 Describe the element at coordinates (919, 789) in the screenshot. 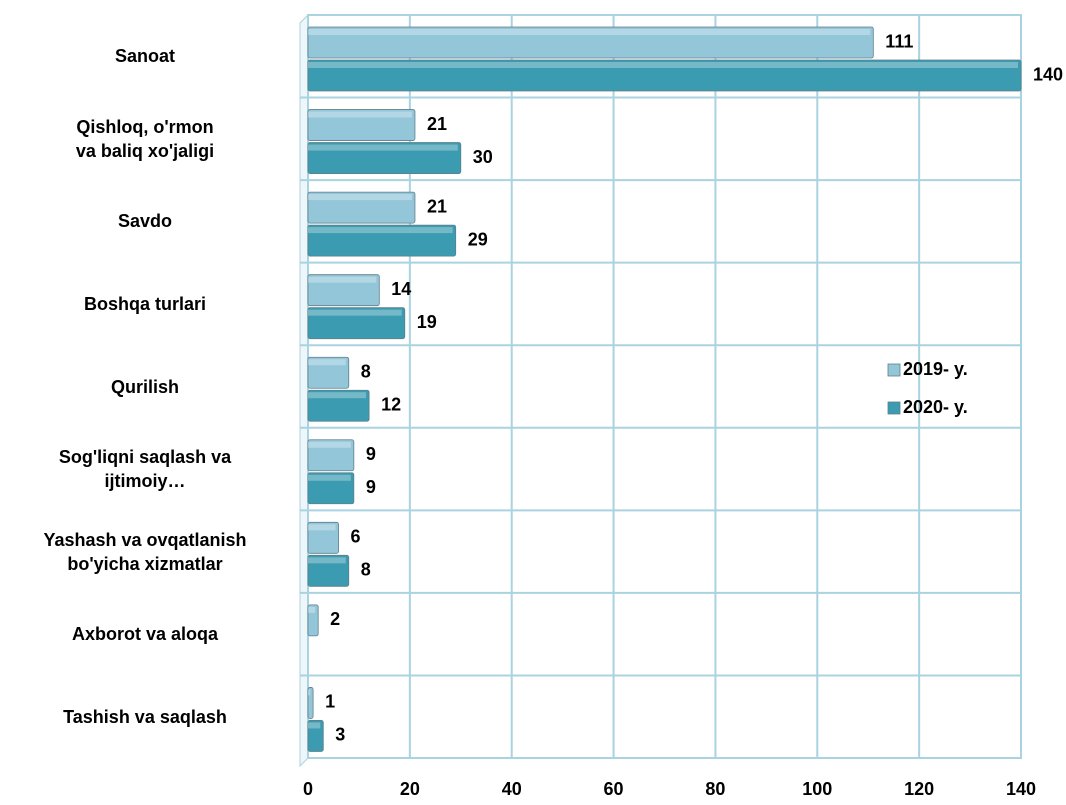

I see `x-tick-label: 120` at that location.